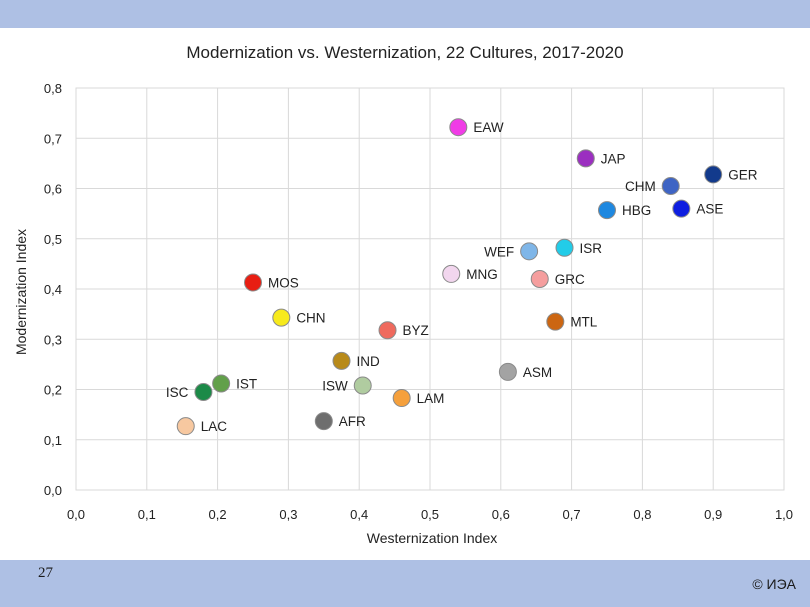  Describe the element at coordinates (416, 330) in the screenshot. I see `point-label: BYZ` at that location.